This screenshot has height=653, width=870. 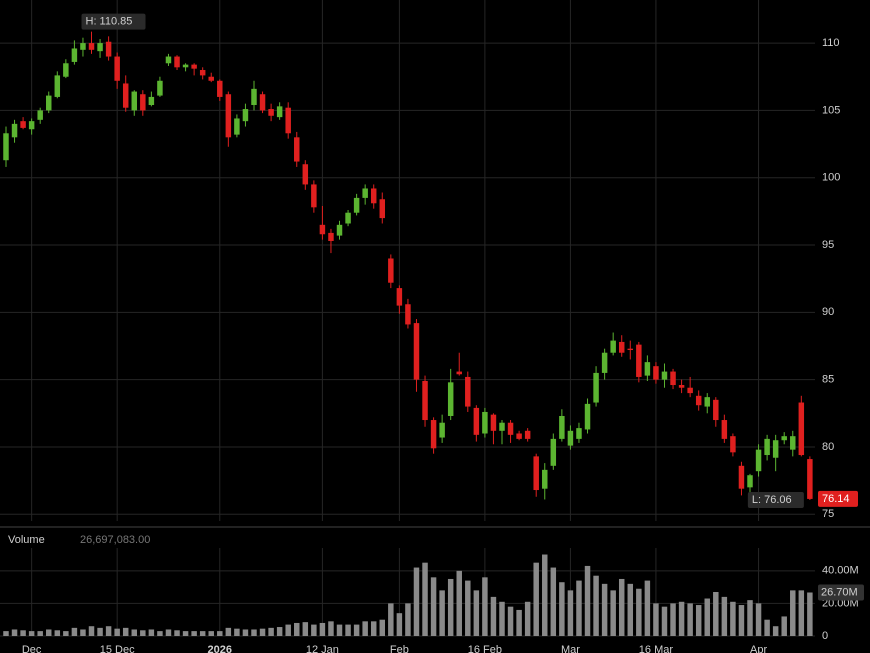 I want to click on y-tick-label: 110, so click(x=831, y=43).